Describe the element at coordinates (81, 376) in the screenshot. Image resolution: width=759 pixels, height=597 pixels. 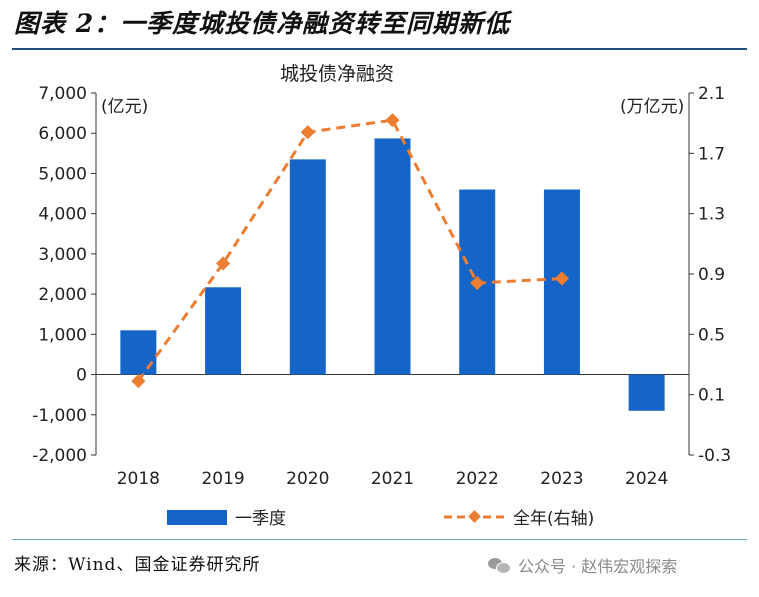
I see `left-tick-label: 0` at that location.